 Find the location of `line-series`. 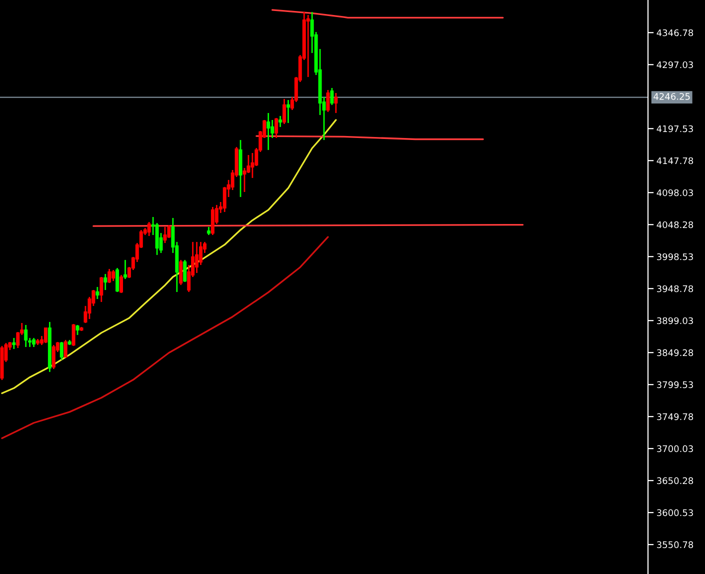

line-series is located at coordinates (387, 14).